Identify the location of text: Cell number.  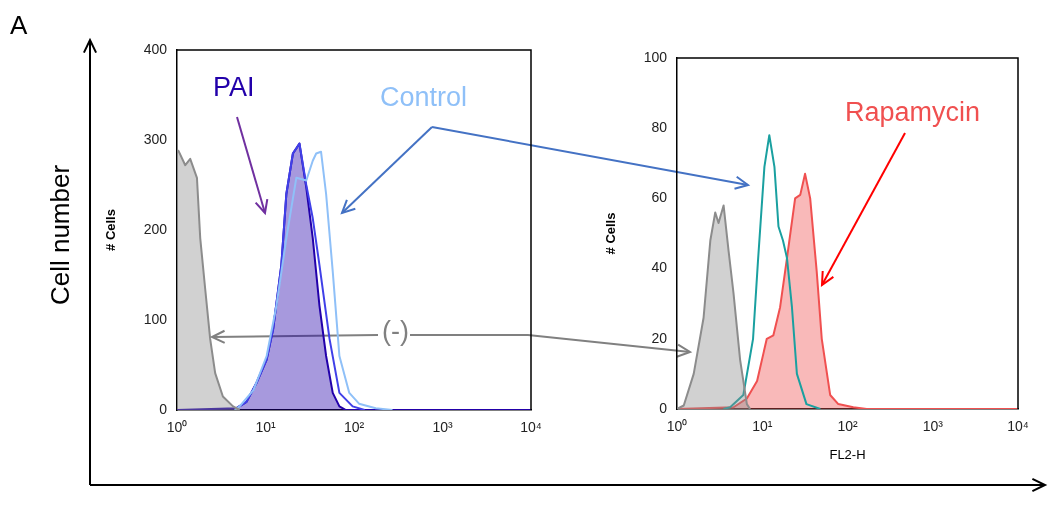
(60, 235).